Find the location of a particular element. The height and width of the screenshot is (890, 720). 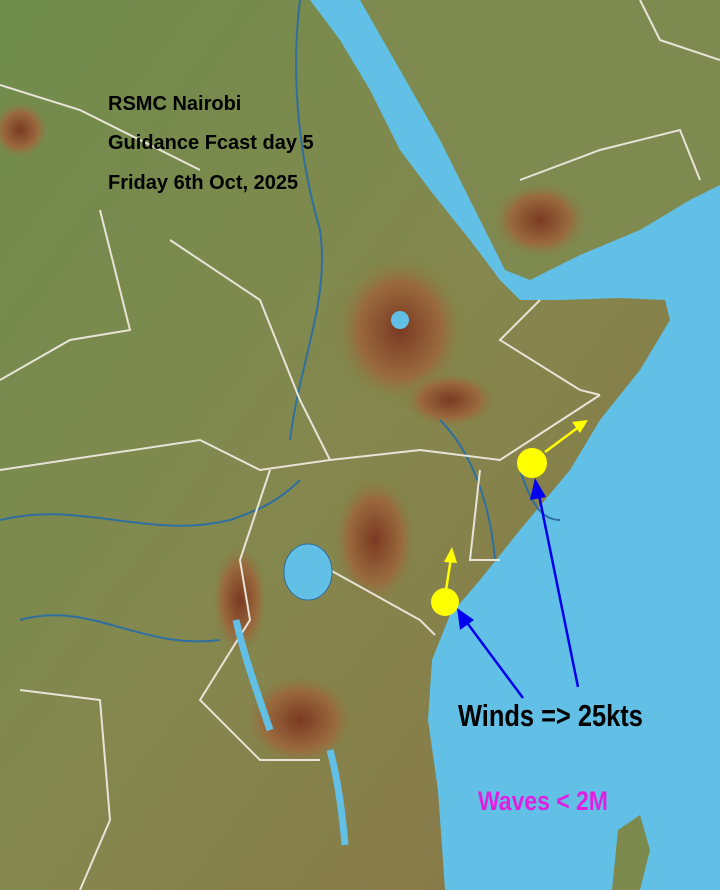

lake-tanganyika is located at coordinates (253, 675).